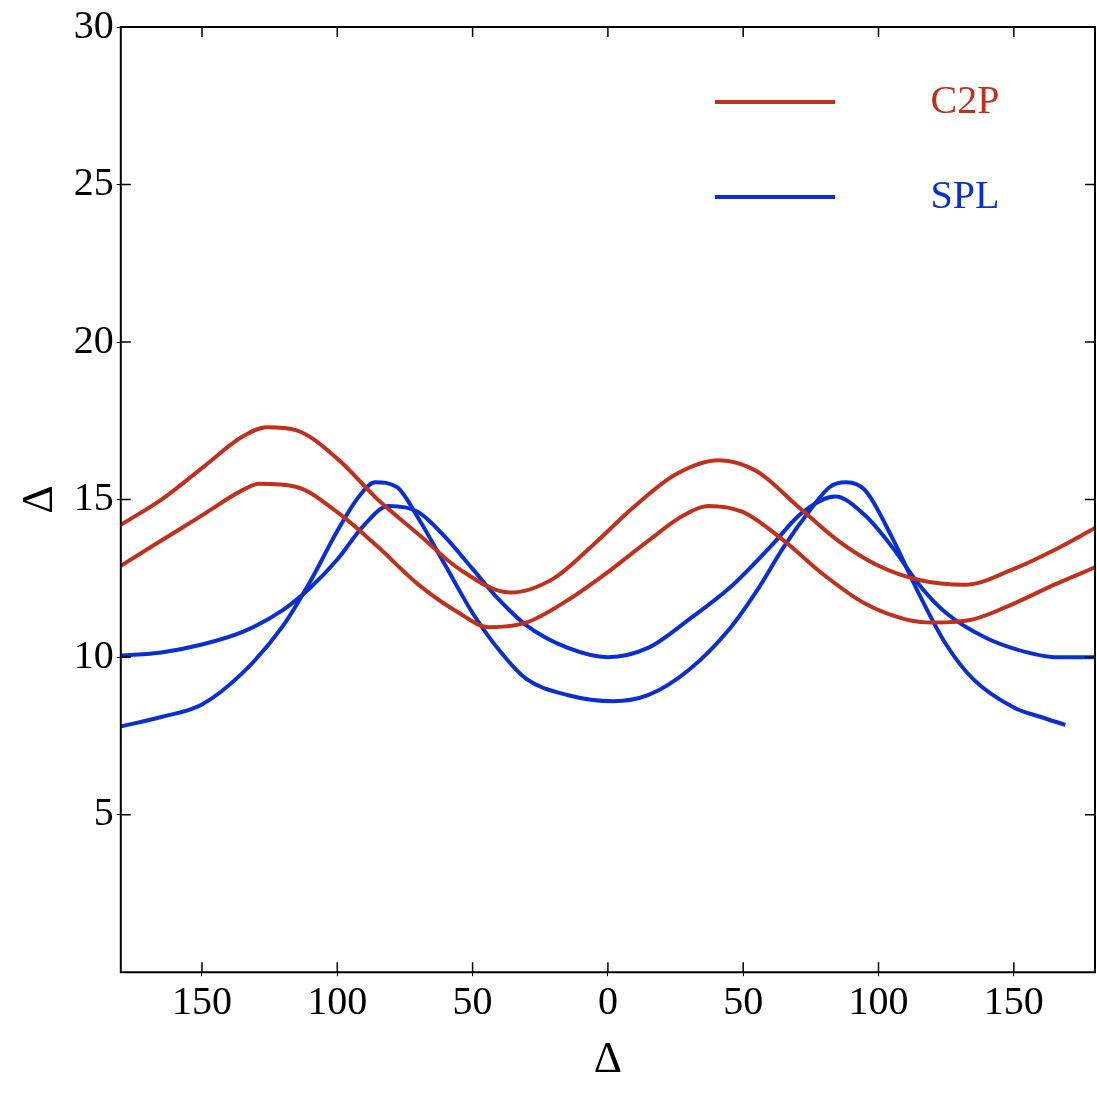 The image size is (1097, 1095). What do you see at coordinates (93, 339) in the screenshot?
I see `y-tick-label: 20` at bounding box center [93, 339].